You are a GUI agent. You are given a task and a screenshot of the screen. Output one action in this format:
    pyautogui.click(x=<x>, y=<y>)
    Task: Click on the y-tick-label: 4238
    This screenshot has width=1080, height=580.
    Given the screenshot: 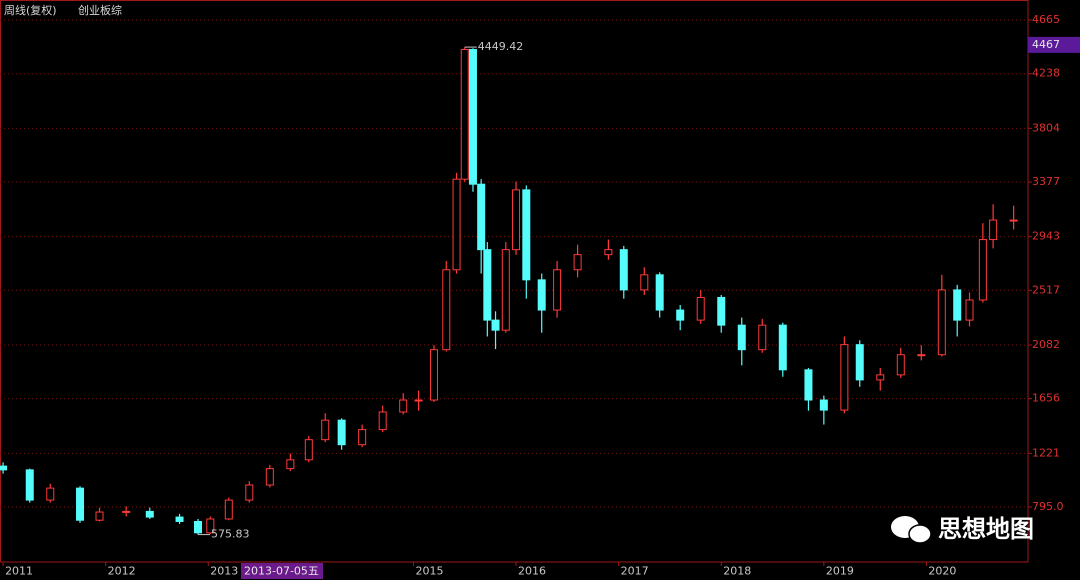 What is the action you would take?
    pyautogui.click(x=1046, y=73)
    